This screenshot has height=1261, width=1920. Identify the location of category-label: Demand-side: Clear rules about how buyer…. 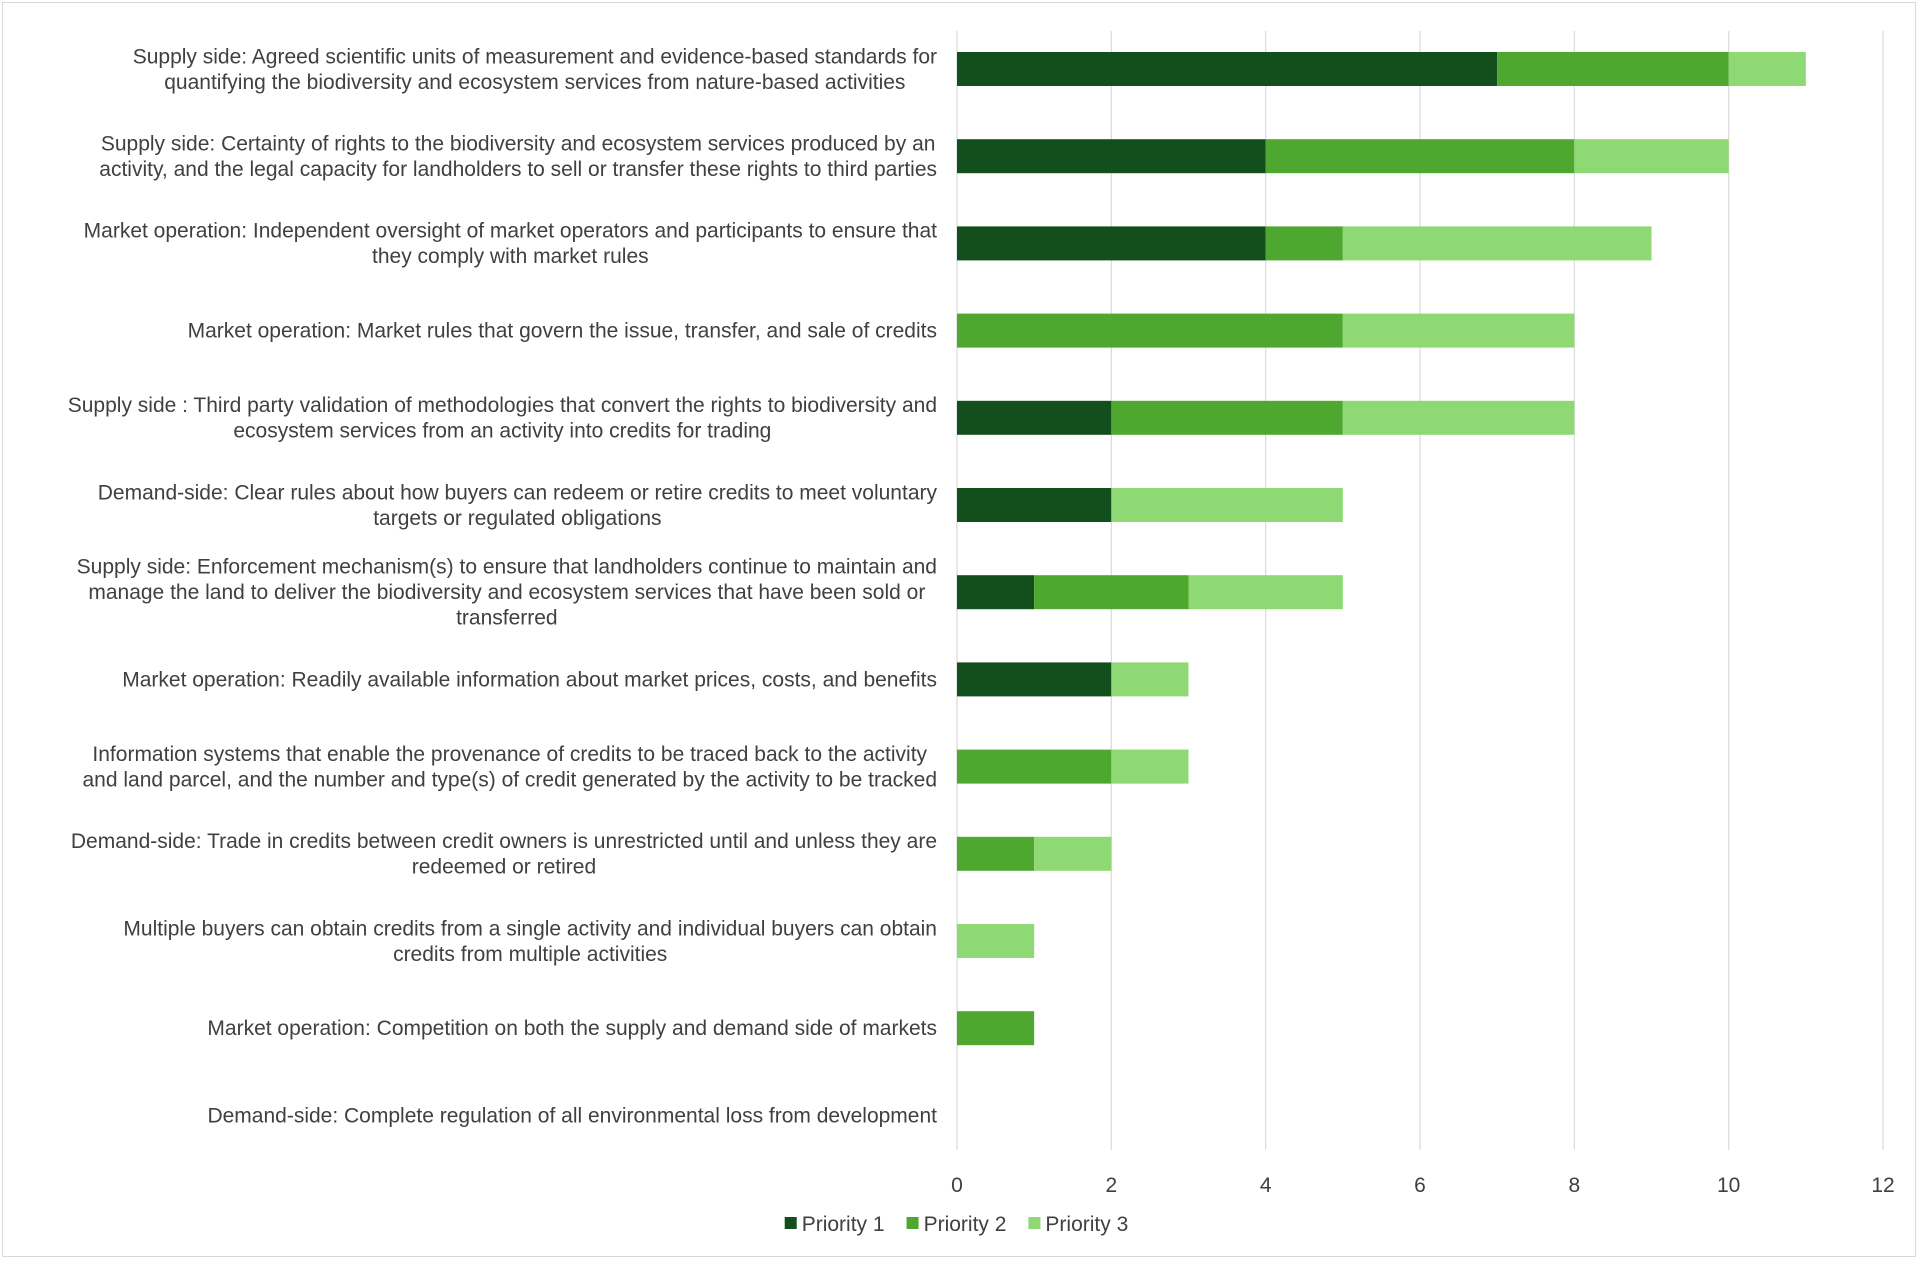
(518, 505).